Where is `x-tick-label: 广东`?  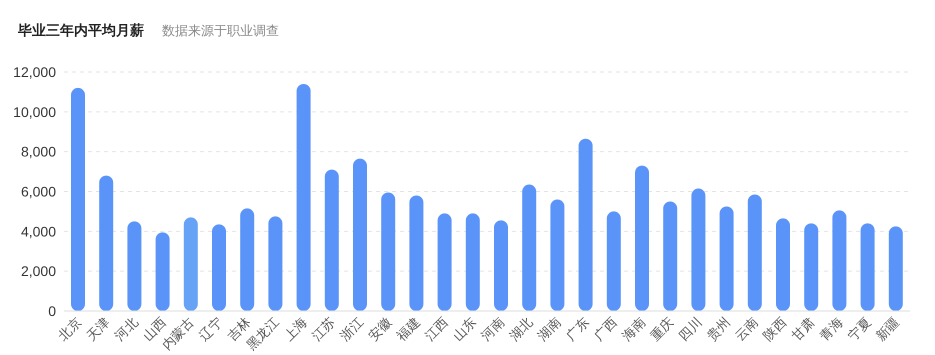 x-tick-label: 广东 is located at coordinates (577, 329).